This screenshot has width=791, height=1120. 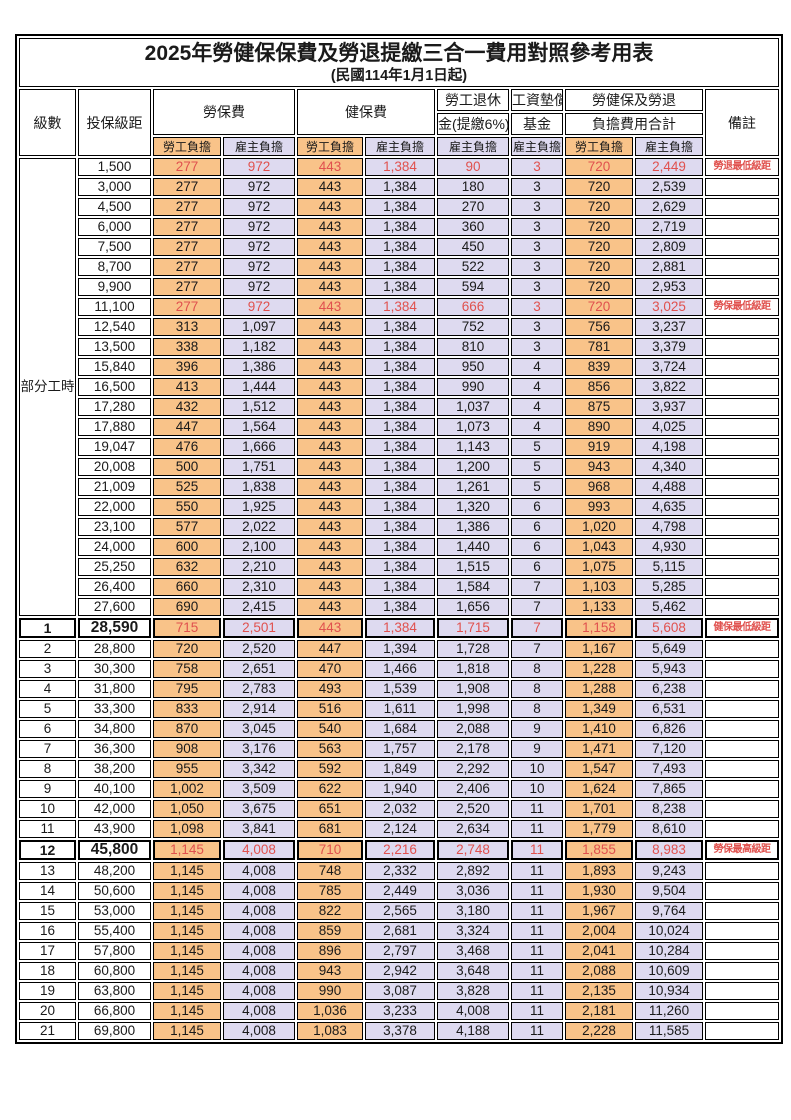 What do you see at coordinates (114, 447) in the screenshot?
I see `cell-bracket: 19,047` at bounding box center [114, 447].